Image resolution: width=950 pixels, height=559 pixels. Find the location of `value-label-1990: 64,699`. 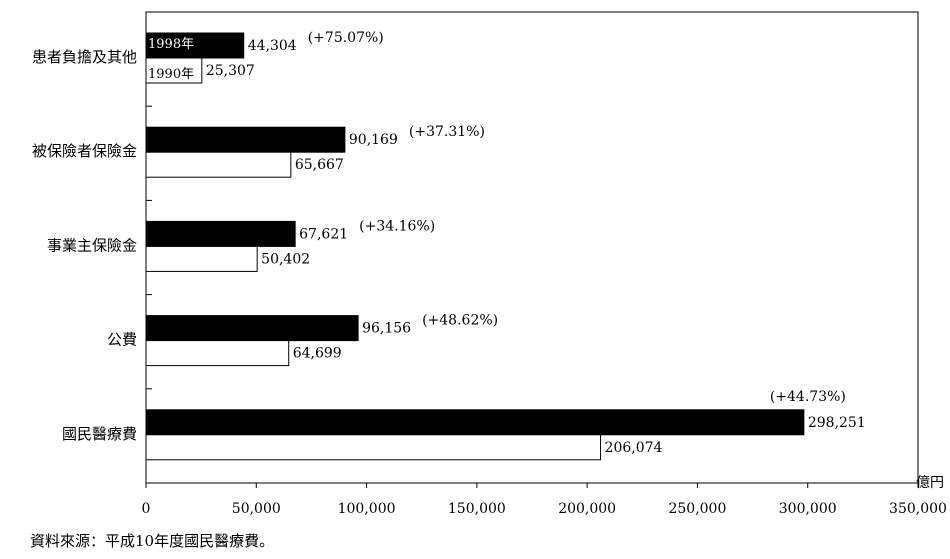

value-label-1990: 64,699 is located at coordinates (317, 354).